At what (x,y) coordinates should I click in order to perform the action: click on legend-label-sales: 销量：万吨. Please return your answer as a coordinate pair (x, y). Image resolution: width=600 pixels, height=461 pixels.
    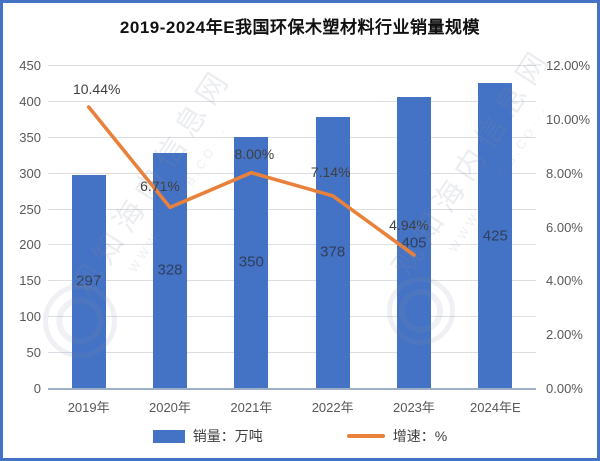
    Looking at the image, I should click on (227, 436).